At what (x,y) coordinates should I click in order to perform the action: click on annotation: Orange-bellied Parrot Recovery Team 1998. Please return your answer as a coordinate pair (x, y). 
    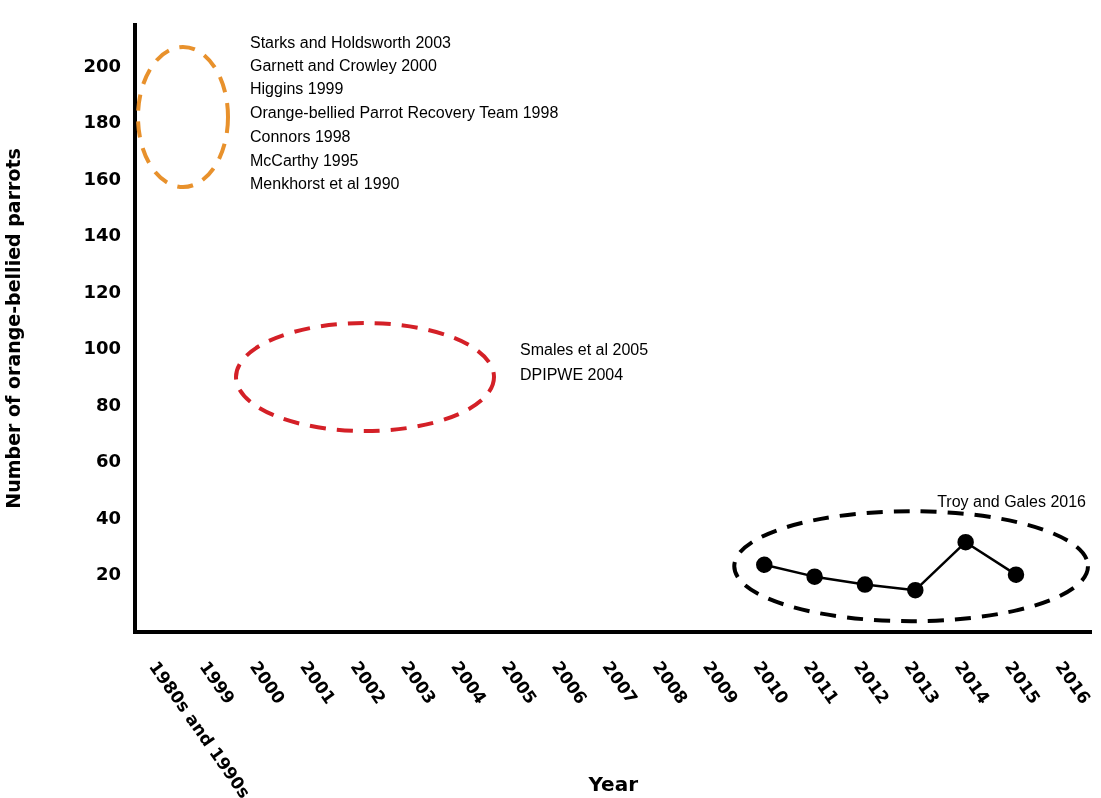
    Looking at the image, I should click on (404, 113).